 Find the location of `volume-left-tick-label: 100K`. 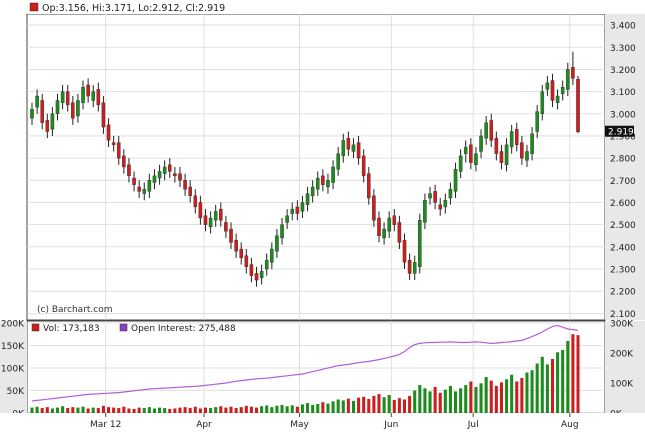

volume-left-tick-label: 100K is located at coordinates (13, 370).